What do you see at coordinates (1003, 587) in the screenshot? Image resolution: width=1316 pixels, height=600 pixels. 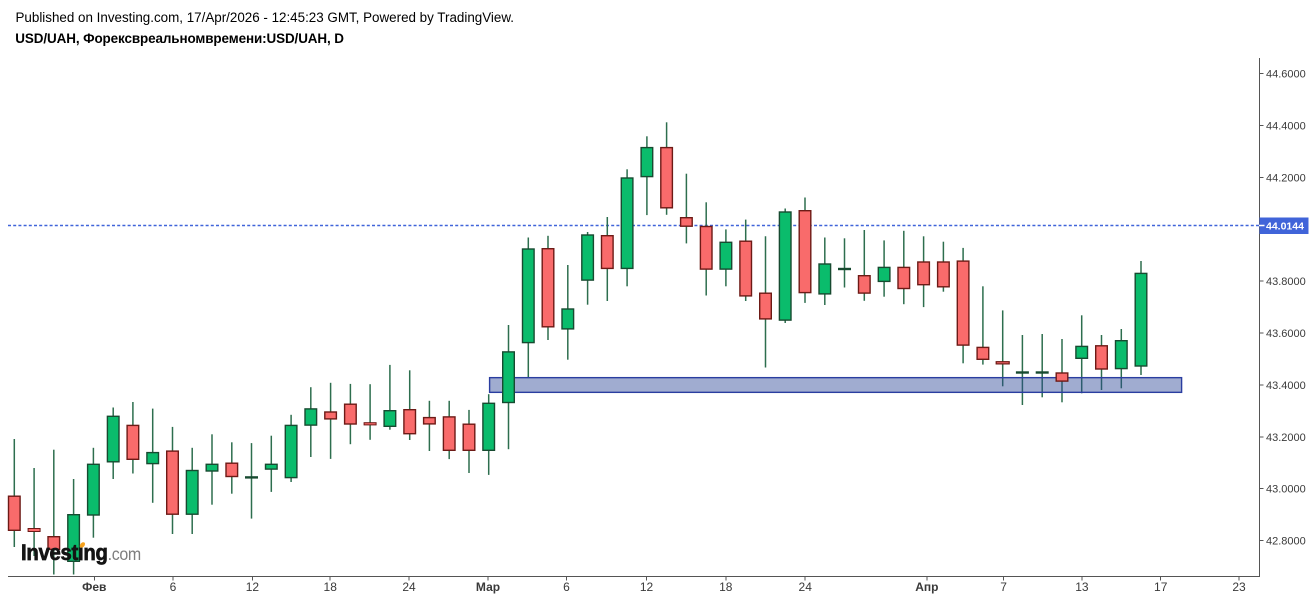 I see `svg-text: 7` at bounding box center [1003, 587].